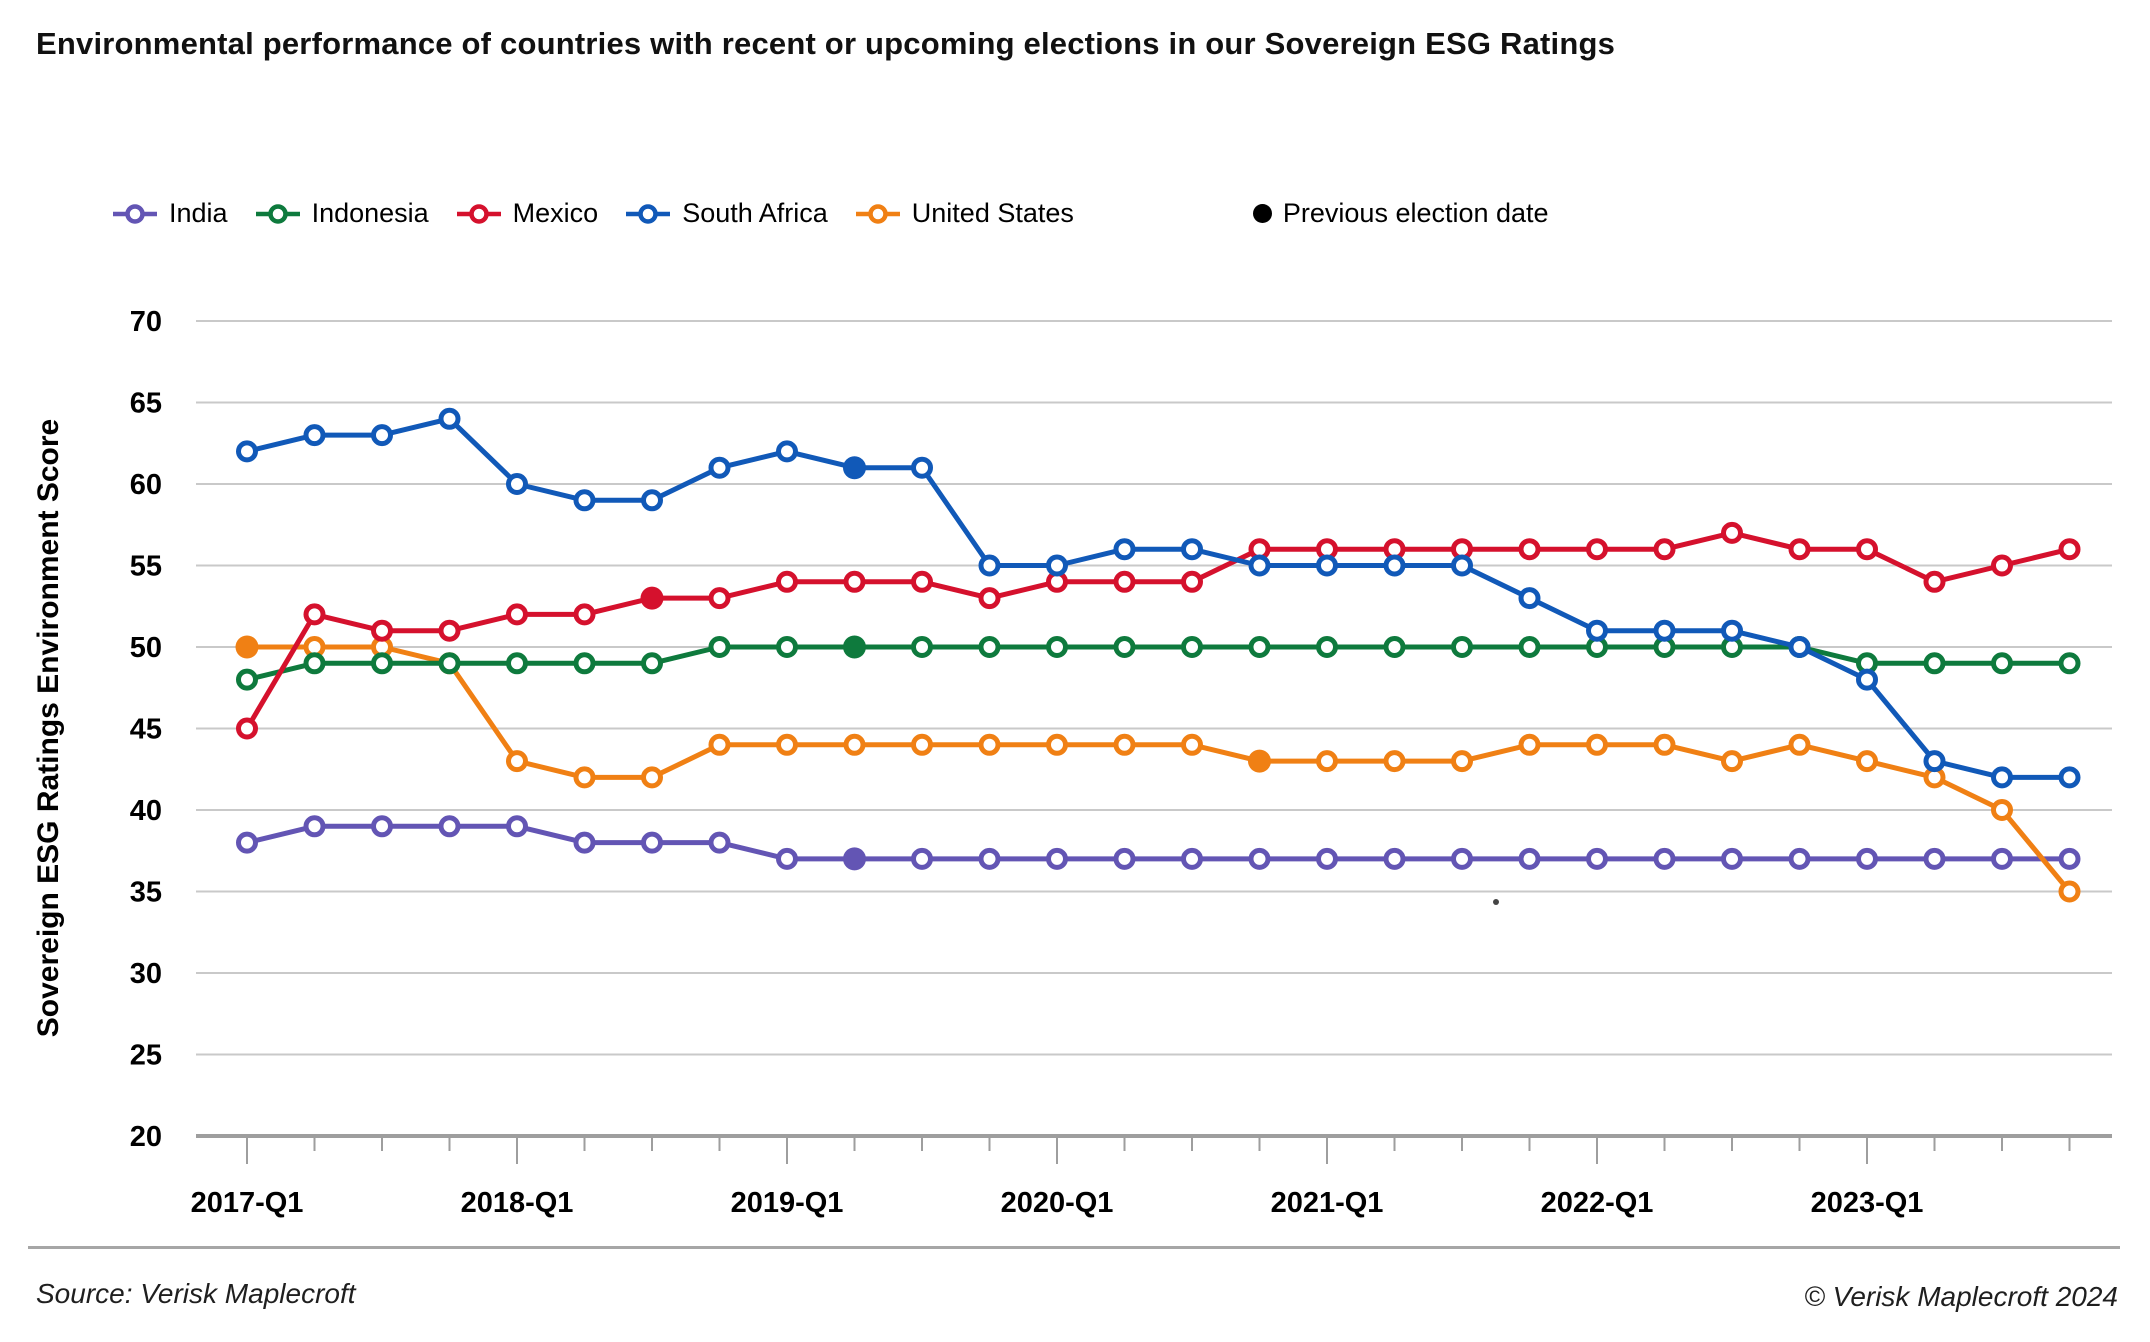  I want to click on series-mexico, so click(1158, 630).